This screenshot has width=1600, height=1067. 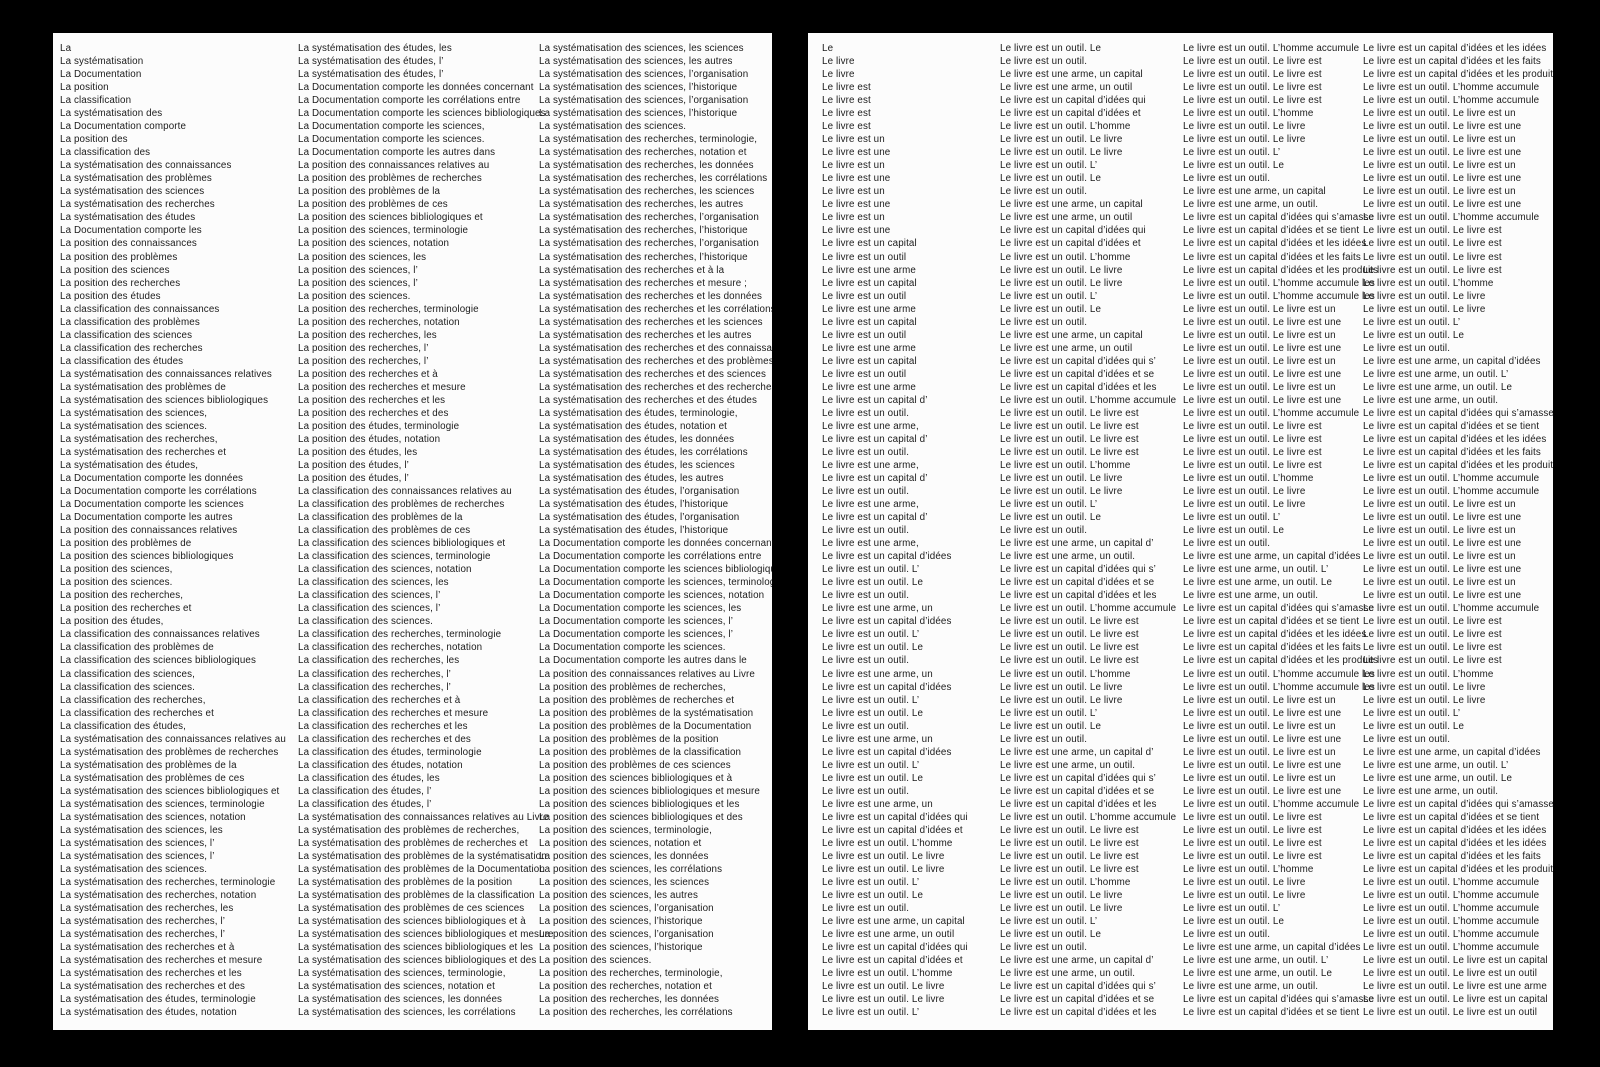 I want to click on text-line: La position des recherches et des, so click(x=373, y=413).